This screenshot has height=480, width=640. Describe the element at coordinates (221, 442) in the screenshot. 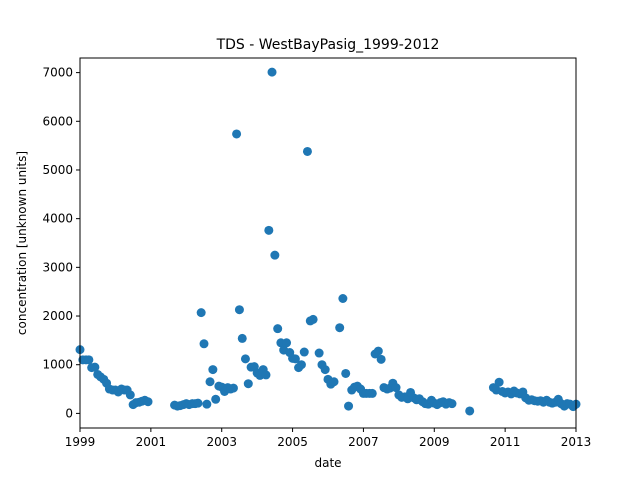

I see `x-tick-label: 2003` at that location.